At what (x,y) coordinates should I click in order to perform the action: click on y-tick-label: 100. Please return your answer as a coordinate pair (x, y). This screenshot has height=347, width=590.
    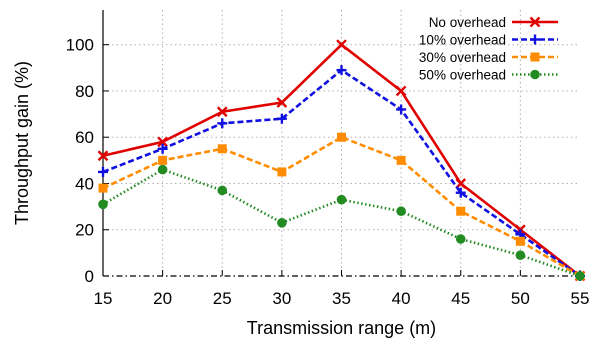
    Looking at the image, I should click on (80, 45).